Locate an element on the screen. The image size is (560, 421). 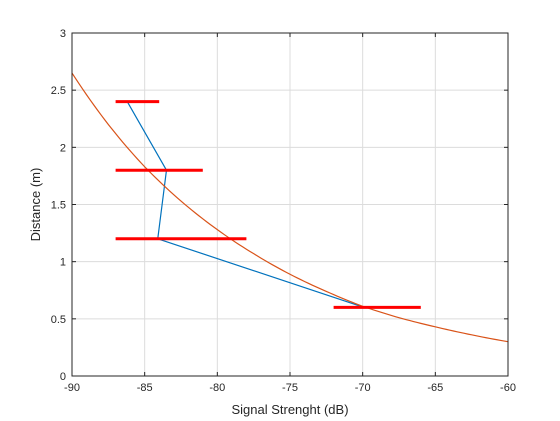
x-tick-label: -65 is located at coordinates (435, 388).